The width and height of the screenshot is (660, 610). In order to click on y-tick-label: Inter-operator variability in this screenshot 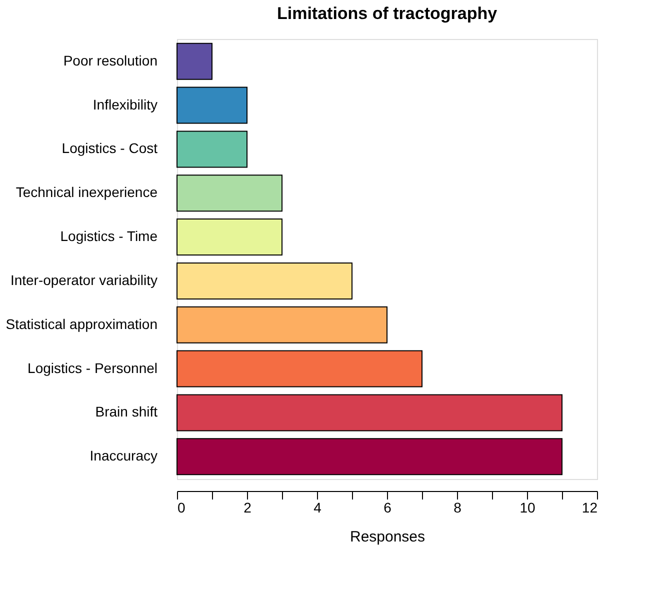, I will do `click(84, 280)`.